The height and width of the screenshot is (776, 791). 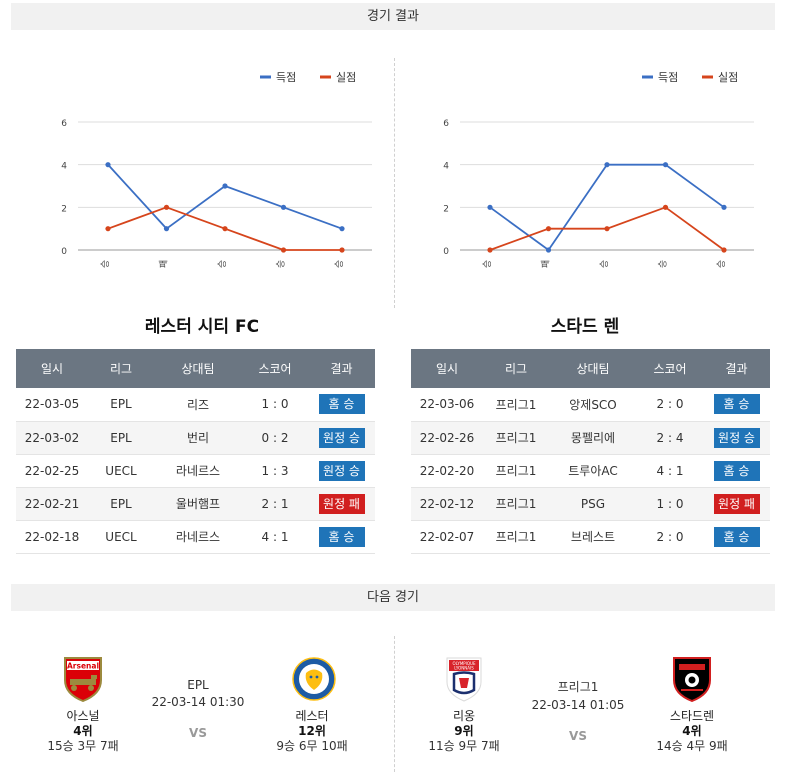 I want to click on svg-text: OLYMPIQUE, so click(x=464, y=663).